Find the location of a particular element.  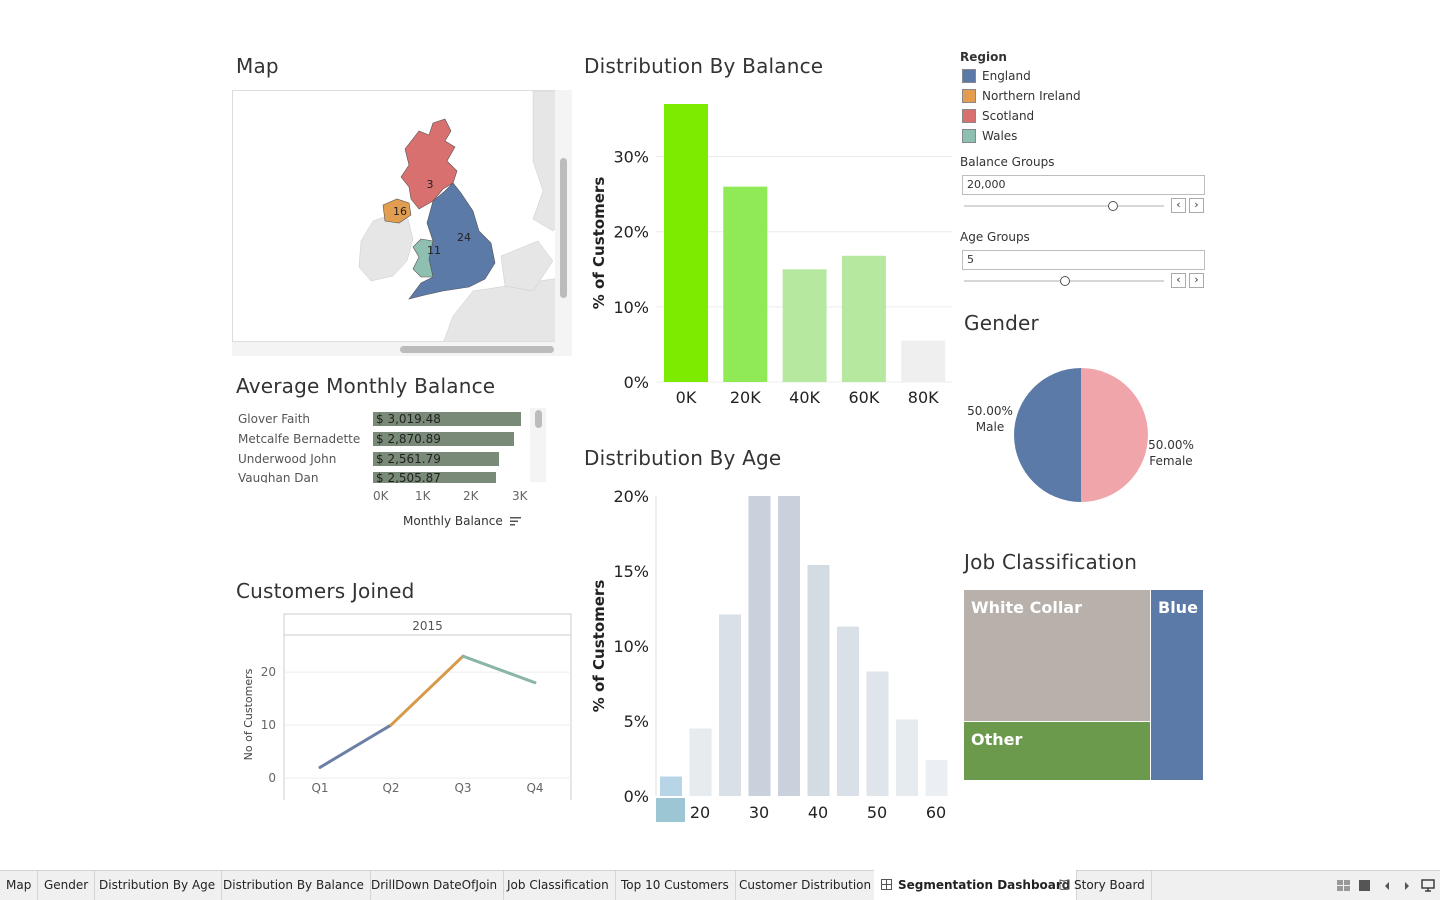

age-groups-input: 5 is located at coordinates (1083, 260).